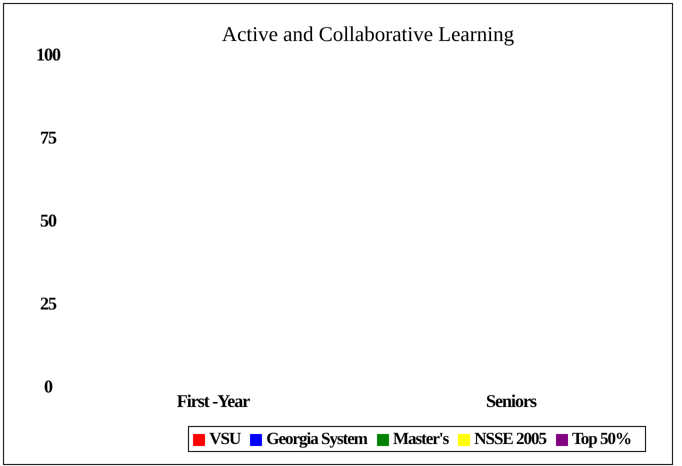 The image size is (682, 466). Describe the element at coordinates (48, 303) in the screenshot. I see `y-tick-label: 25` at that location.